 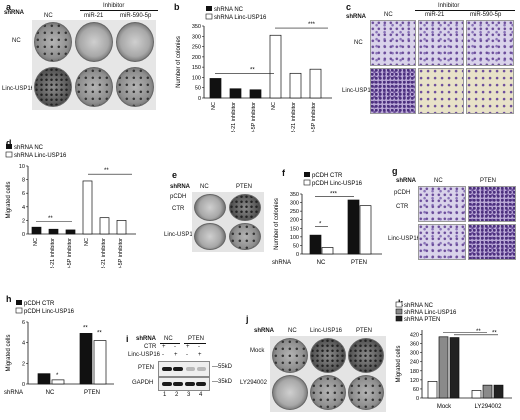 I want to click on panel-g-row-linc: Linc-USP16, so click(x=404, y=239).